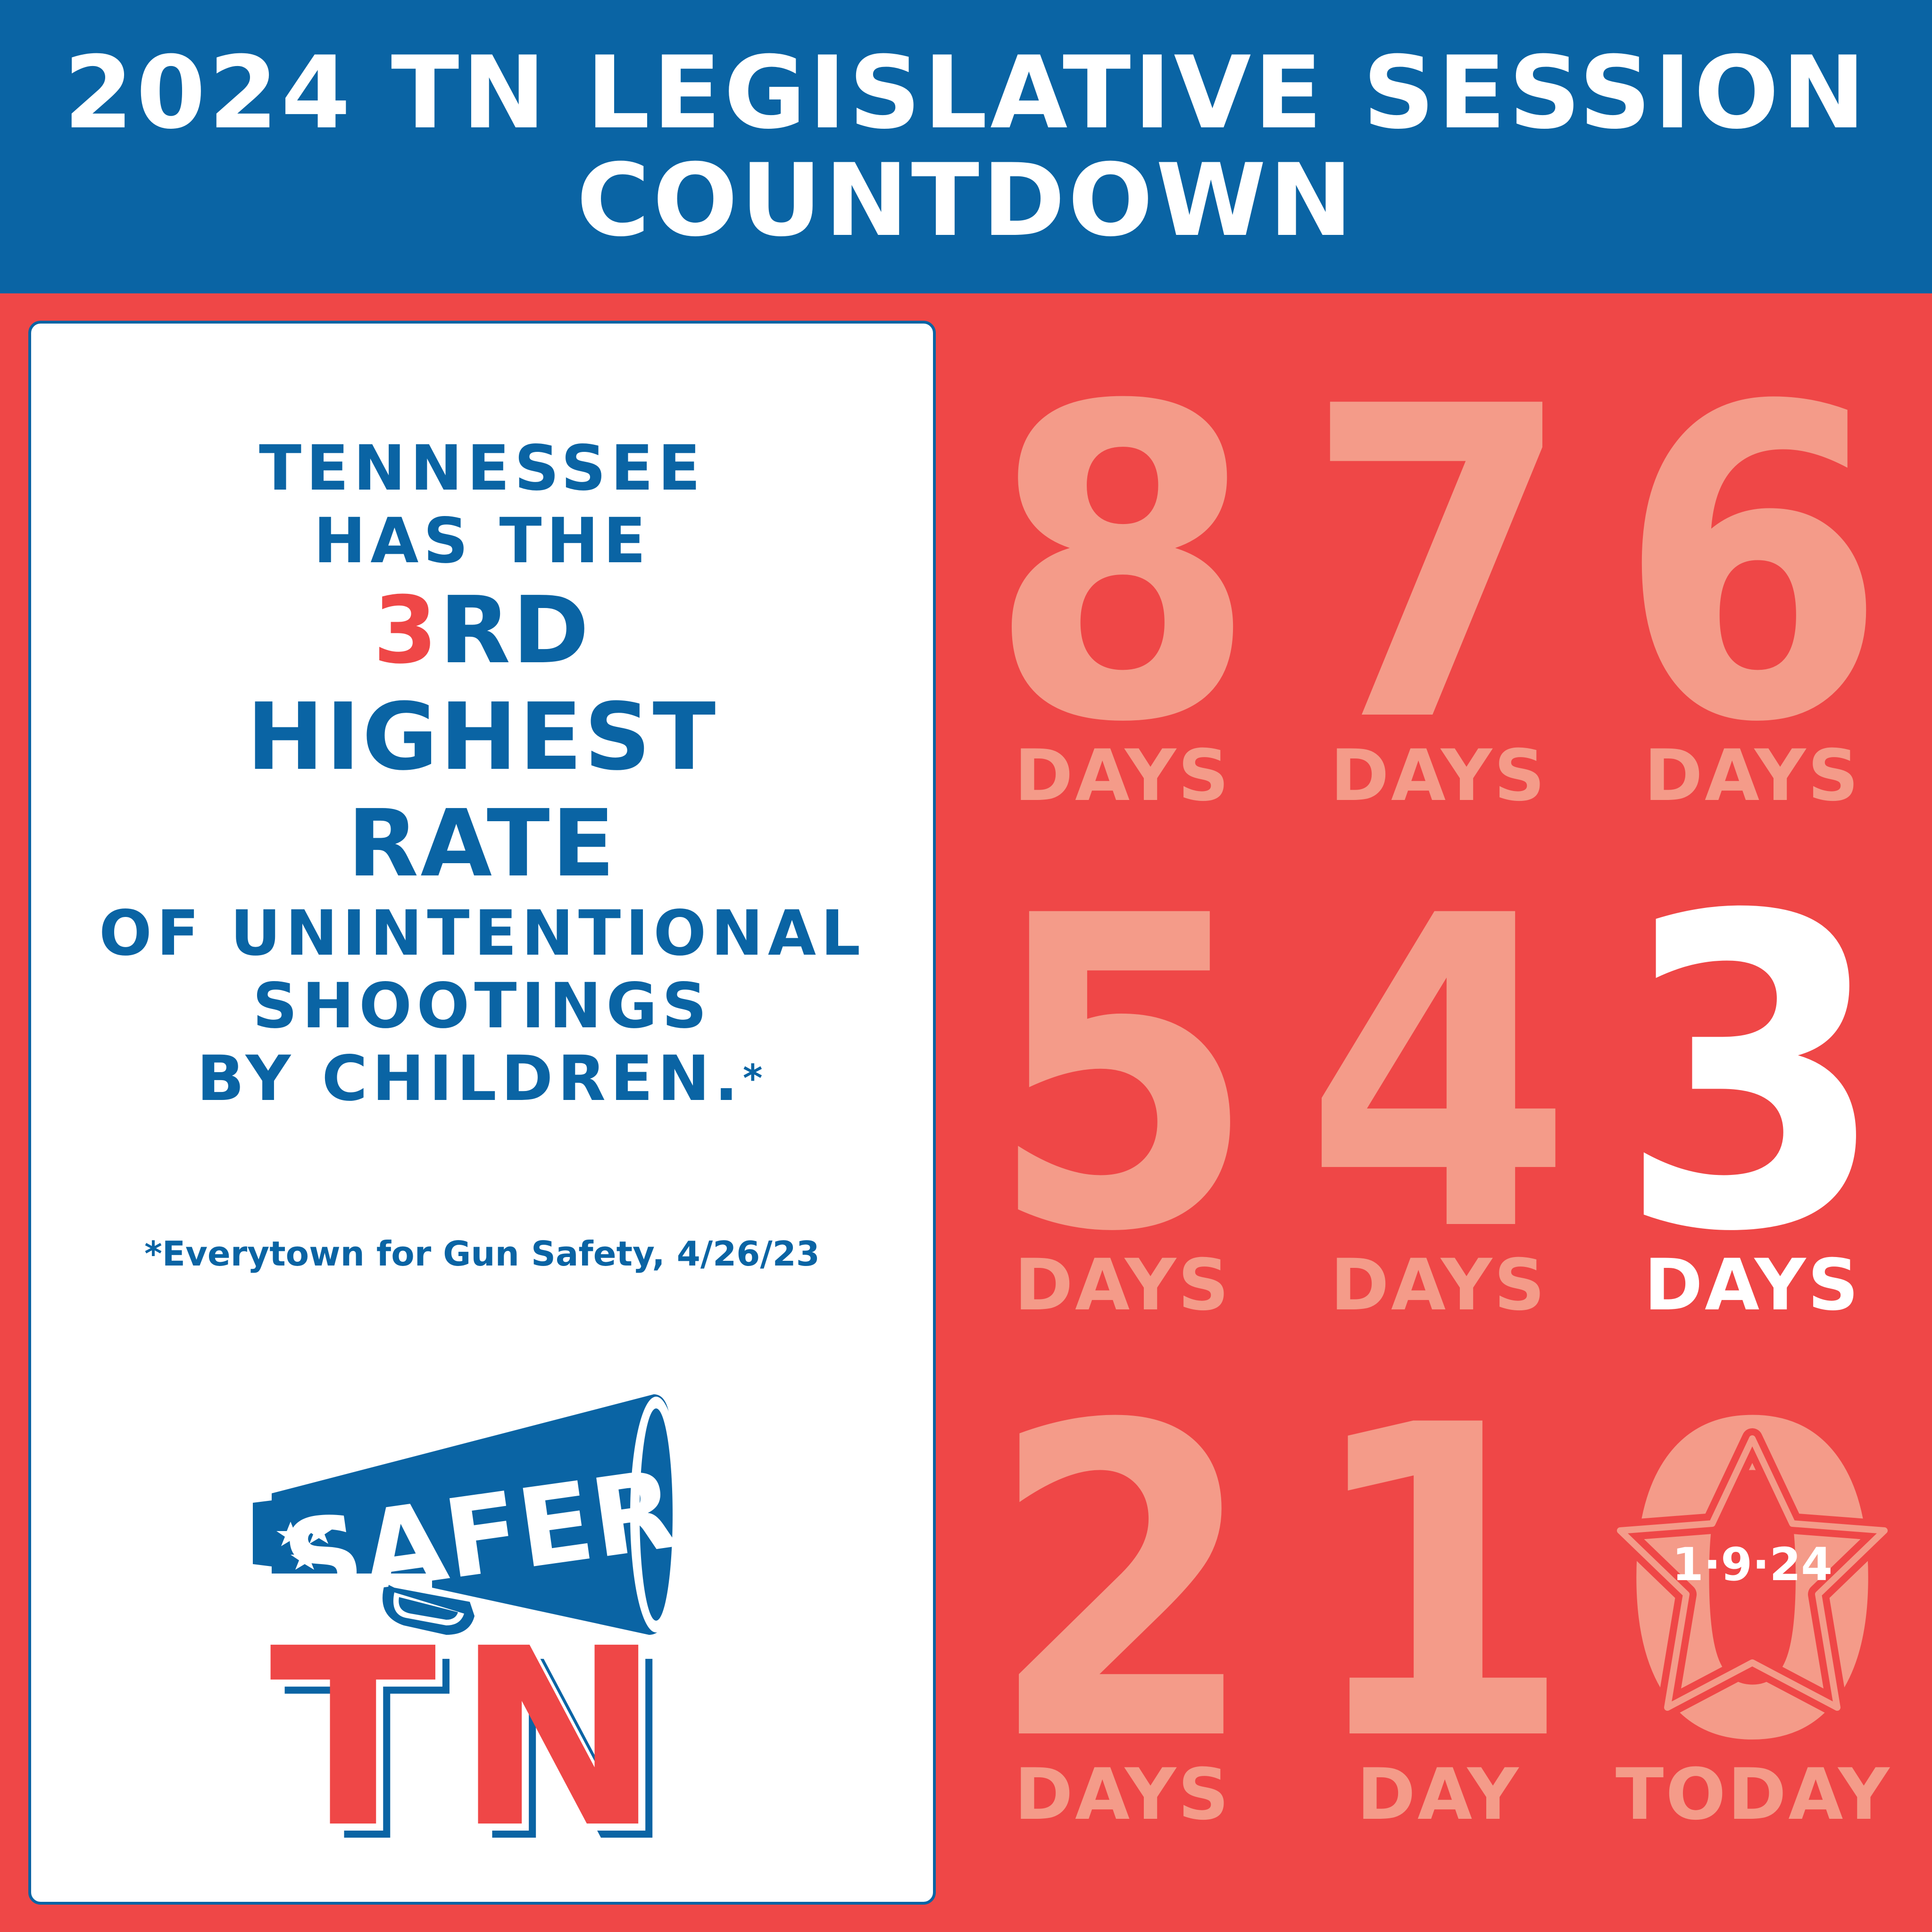 Image resolution: width=1932 pixels, height=1932 pixels. I want to click on countdown-number: 2, so click(1123, 1585).